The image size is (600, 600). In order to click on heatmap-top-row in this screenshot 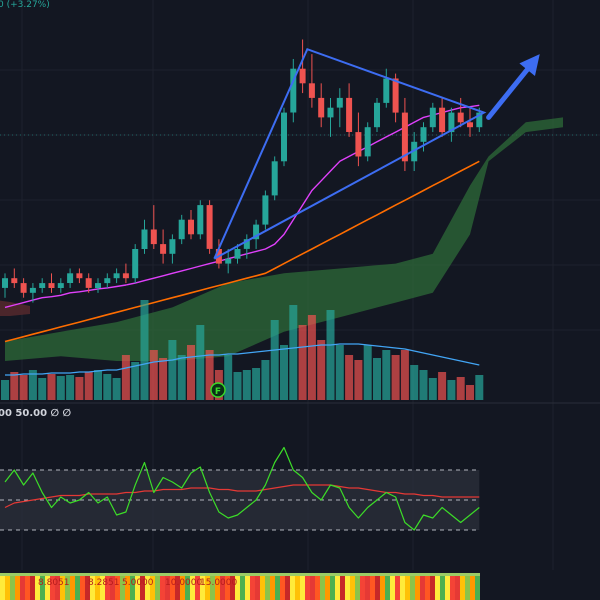, I will do `click(240, 574)`.